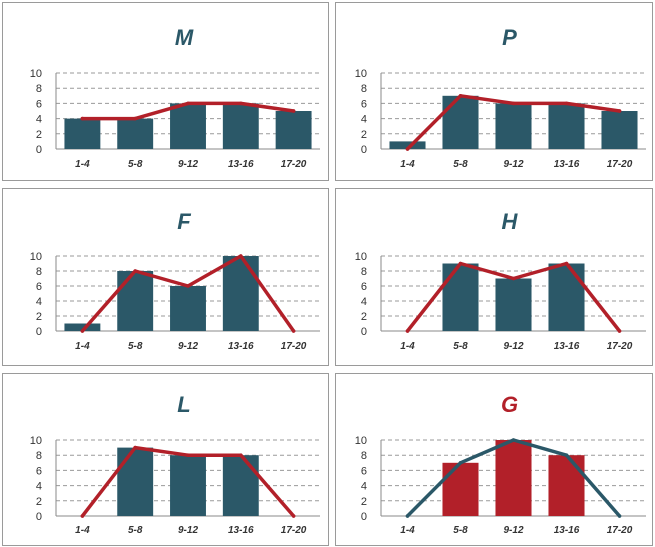  I want to click on chart-title: G, so click(509, 404).